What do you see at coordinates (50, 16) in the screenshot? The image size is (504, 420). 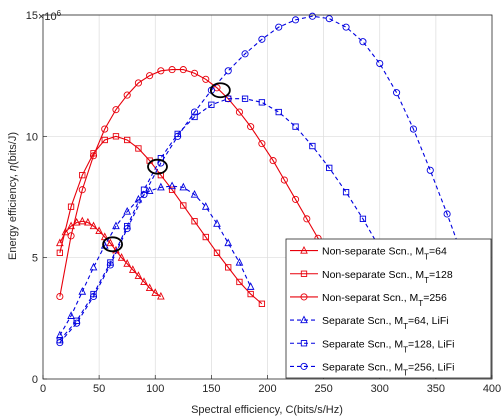 I see `y-exponent: ×10⁶` at bounding box center [50, 16].